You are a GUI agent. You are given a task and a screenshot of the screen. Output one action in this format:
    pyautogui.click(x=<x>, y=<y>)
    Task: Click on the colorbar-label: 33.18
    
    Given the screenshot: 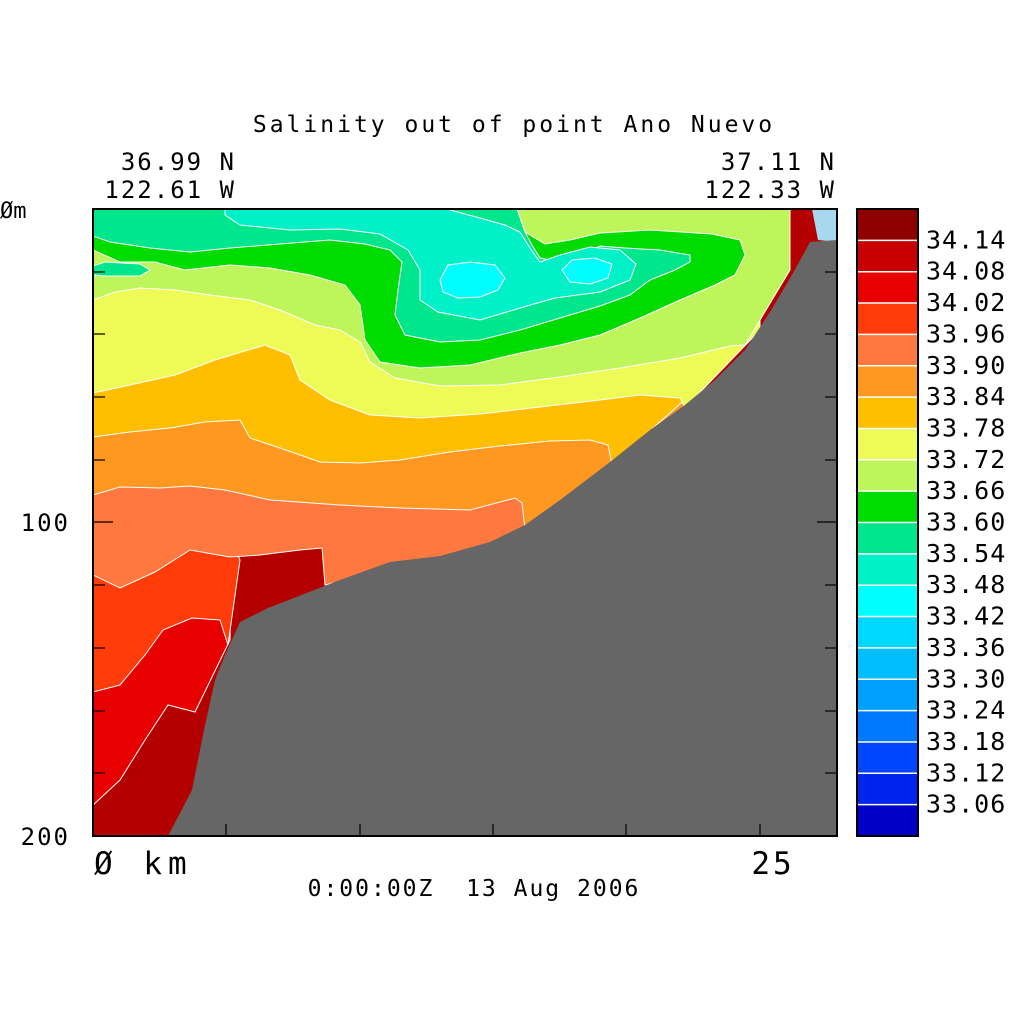 What is the action you would take?
    pyautogui.click(x=966, y=741)
    